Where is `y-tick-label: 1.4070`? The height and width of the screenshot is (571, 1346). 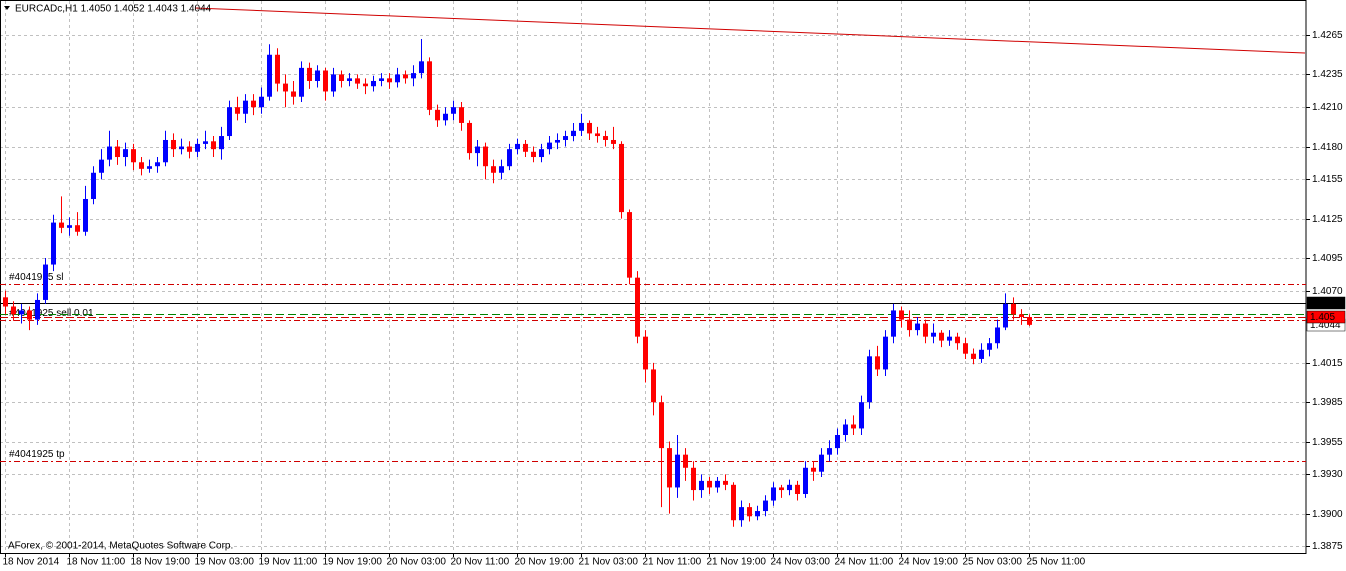
y-tick-label: 1.4070 is located at coordinates (1327, 291).